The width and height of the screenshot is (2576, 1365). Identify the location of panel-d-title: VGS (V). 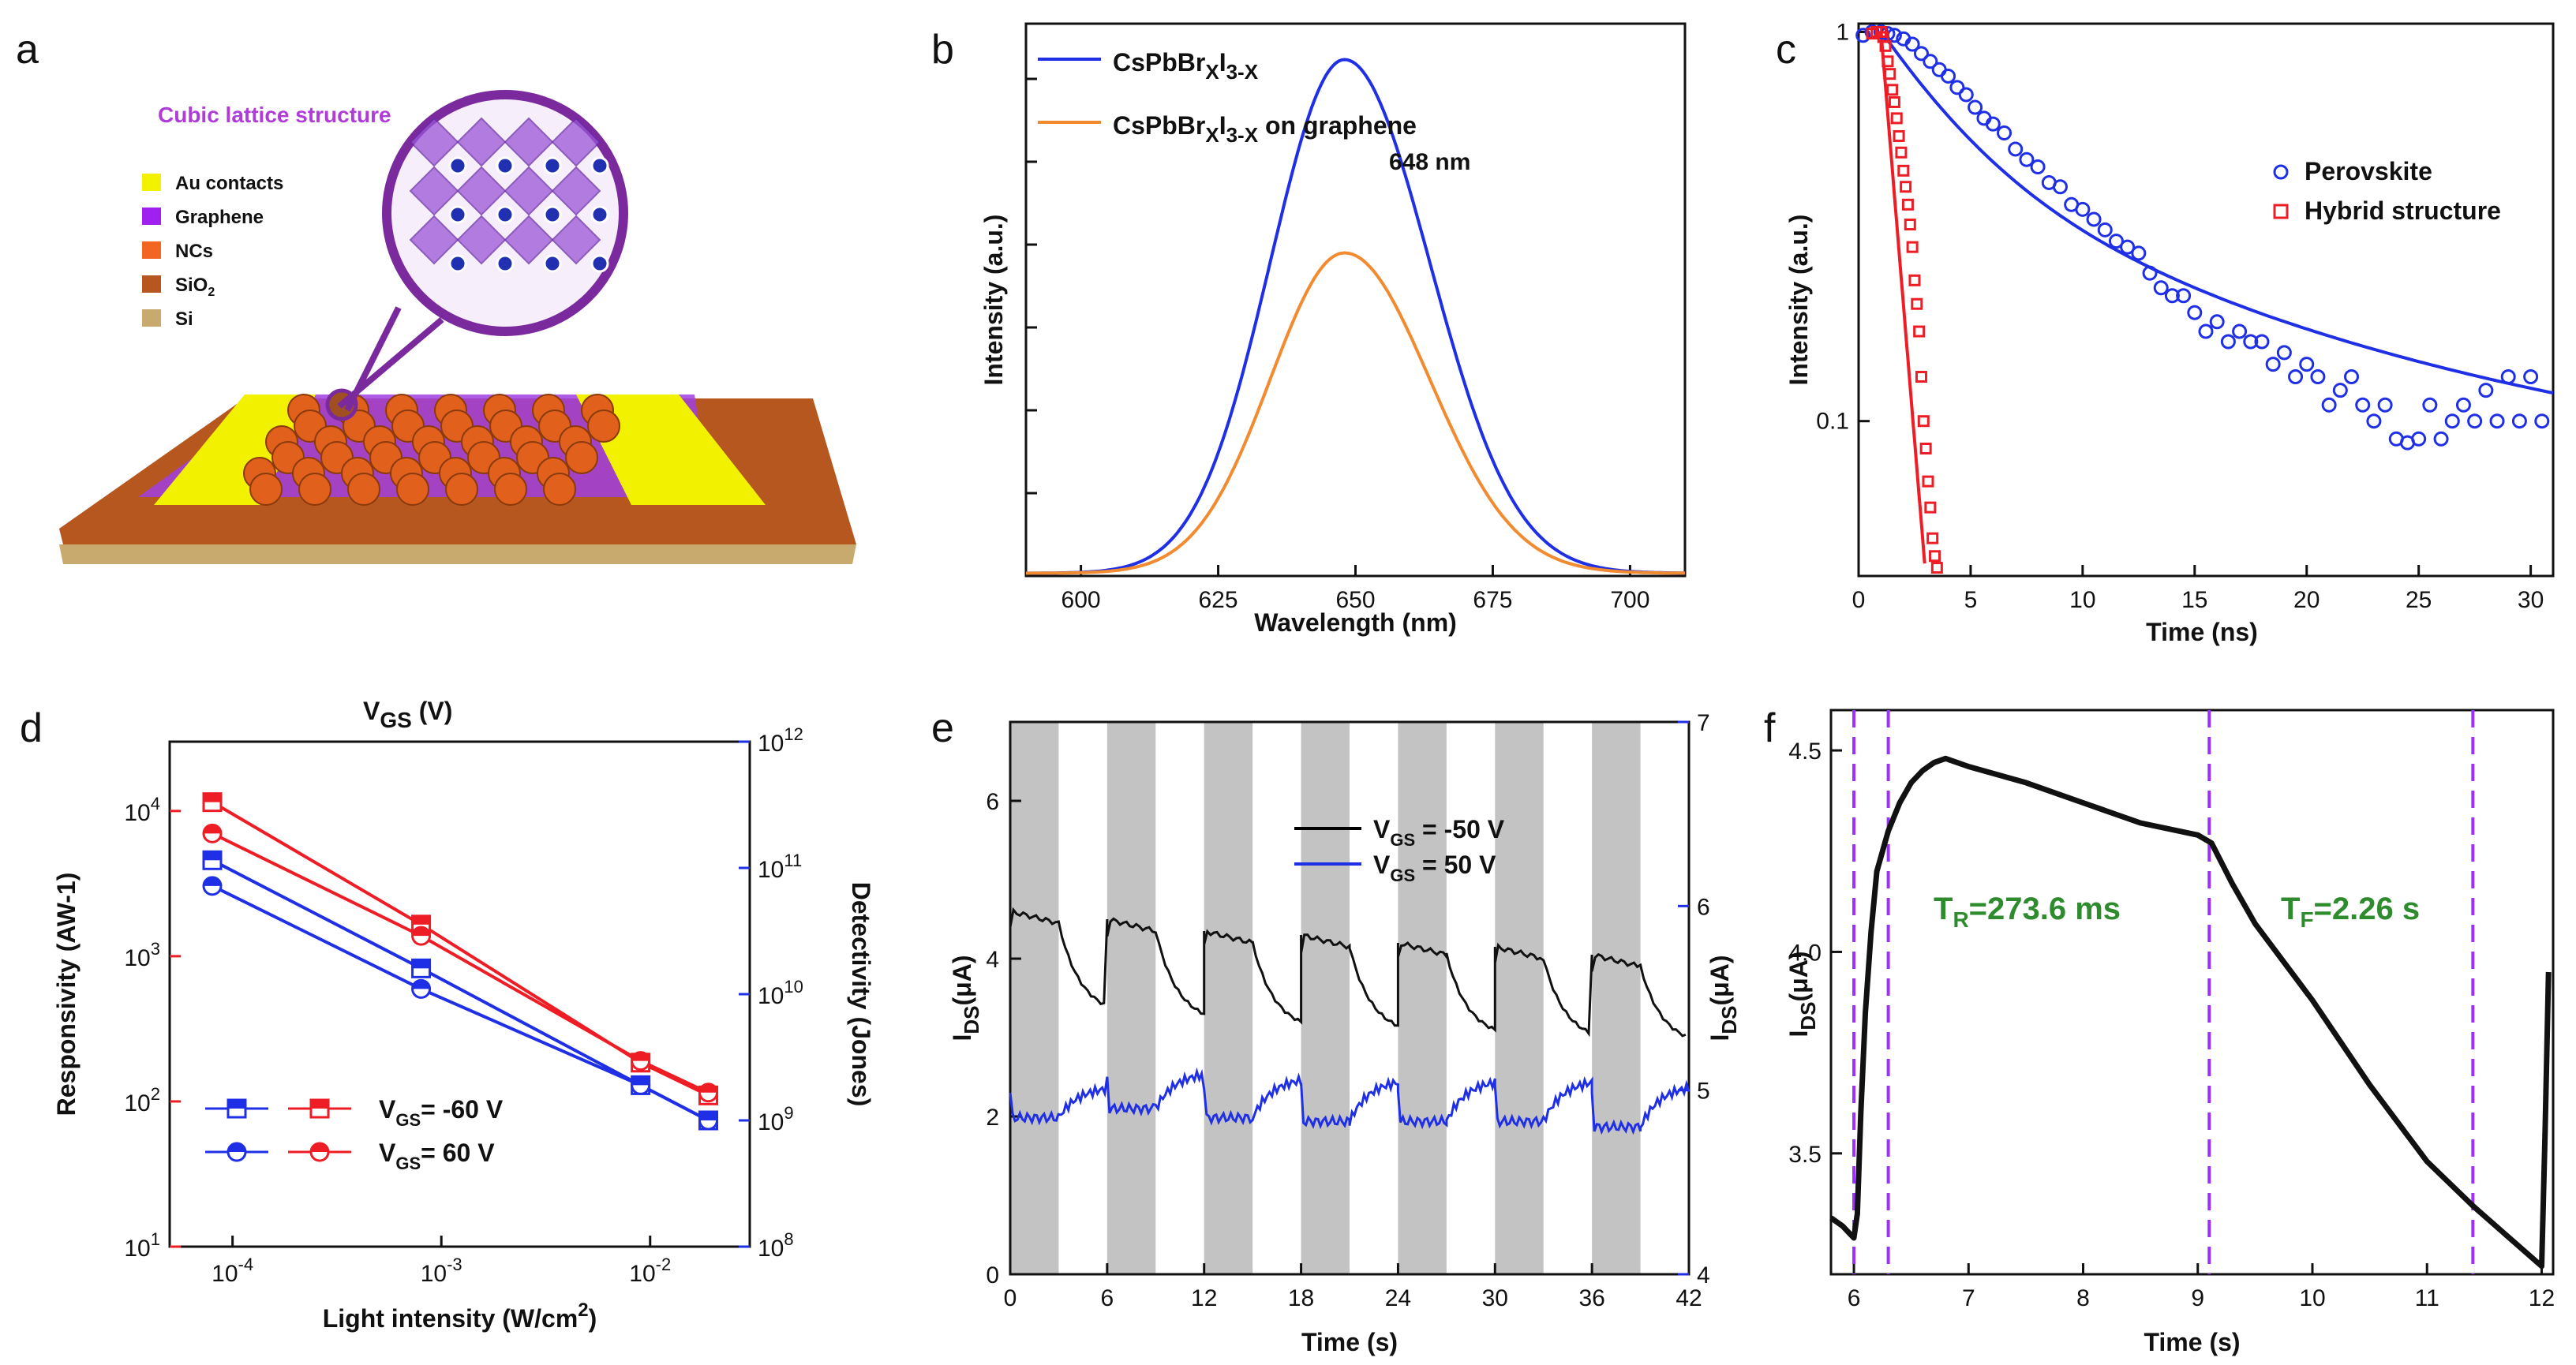
(407, 714).